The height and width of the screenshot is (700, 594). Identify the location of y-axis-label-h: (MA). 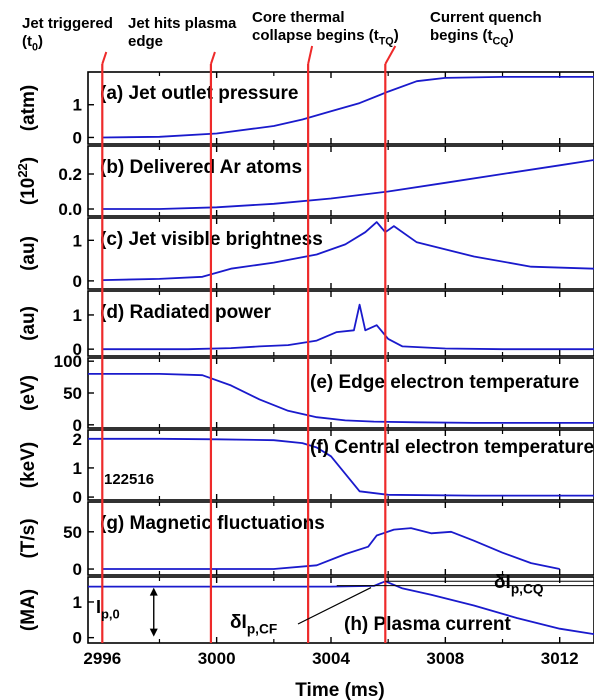
(28, 610).